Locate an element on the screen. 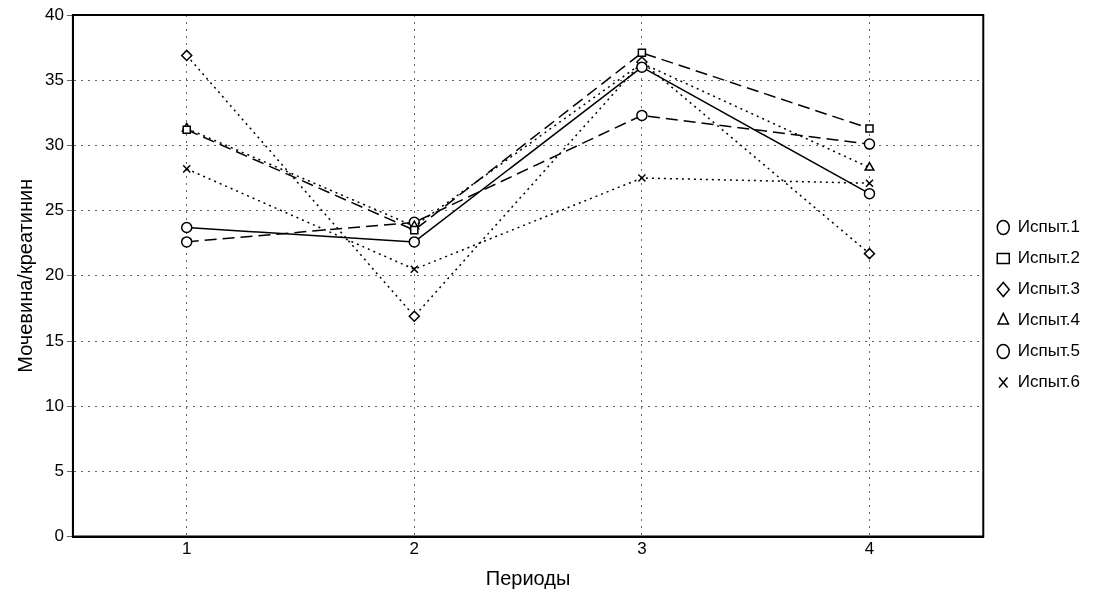 This screenshot has height=605, width=1100. legend-label: Испыт.6 is located at coordinates (1049, 382).